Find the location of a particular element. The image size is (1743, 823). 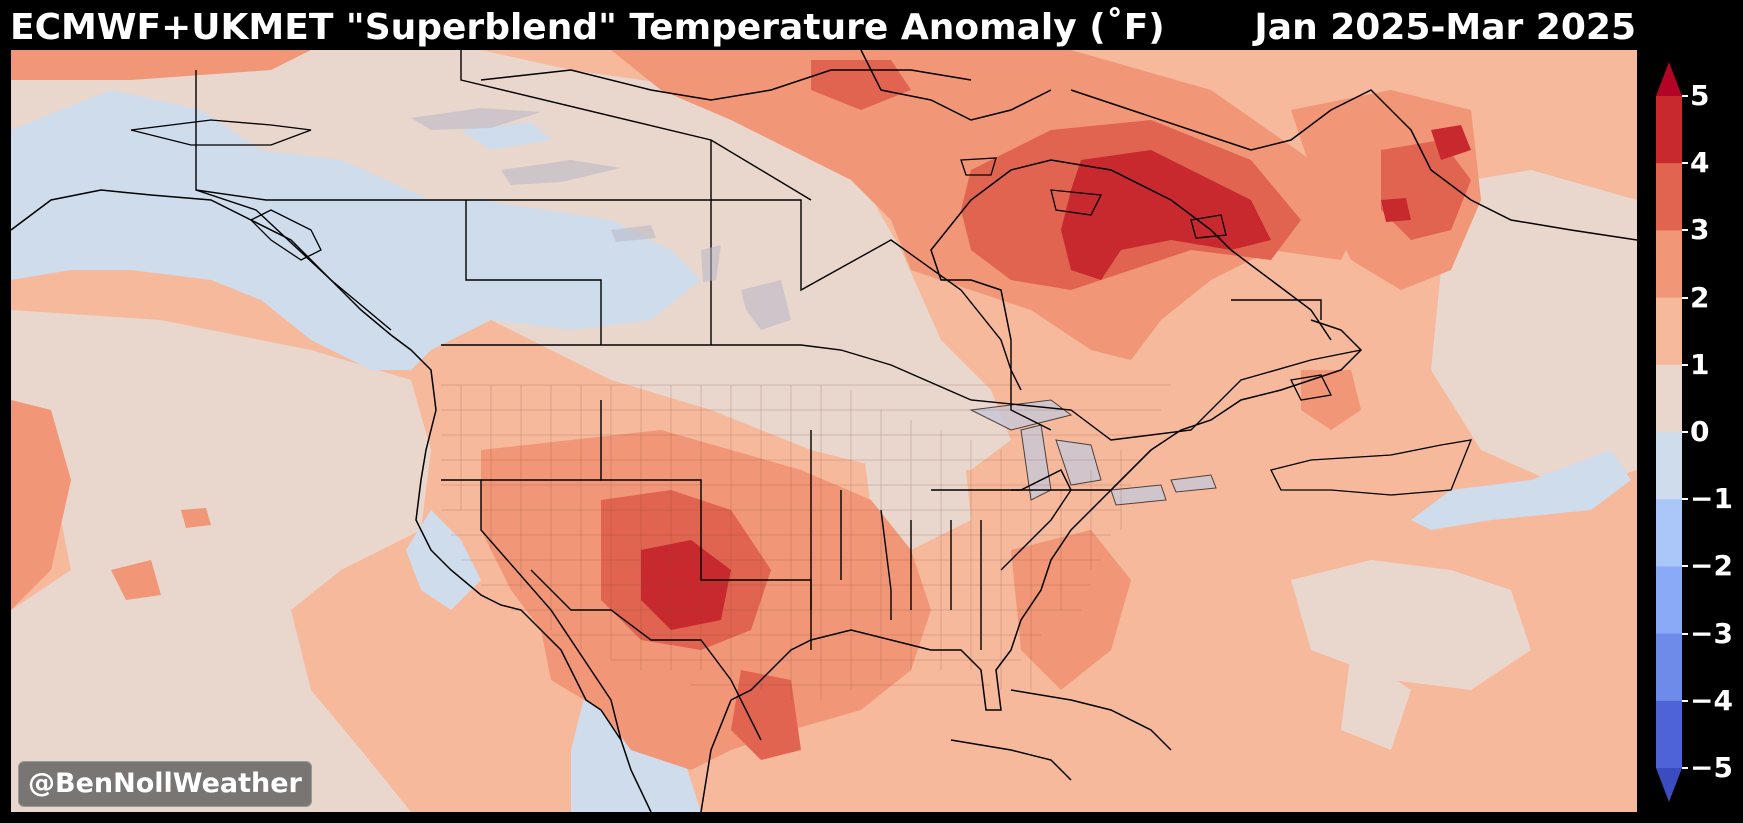

colorbar is located at coordinates (1669, 432).